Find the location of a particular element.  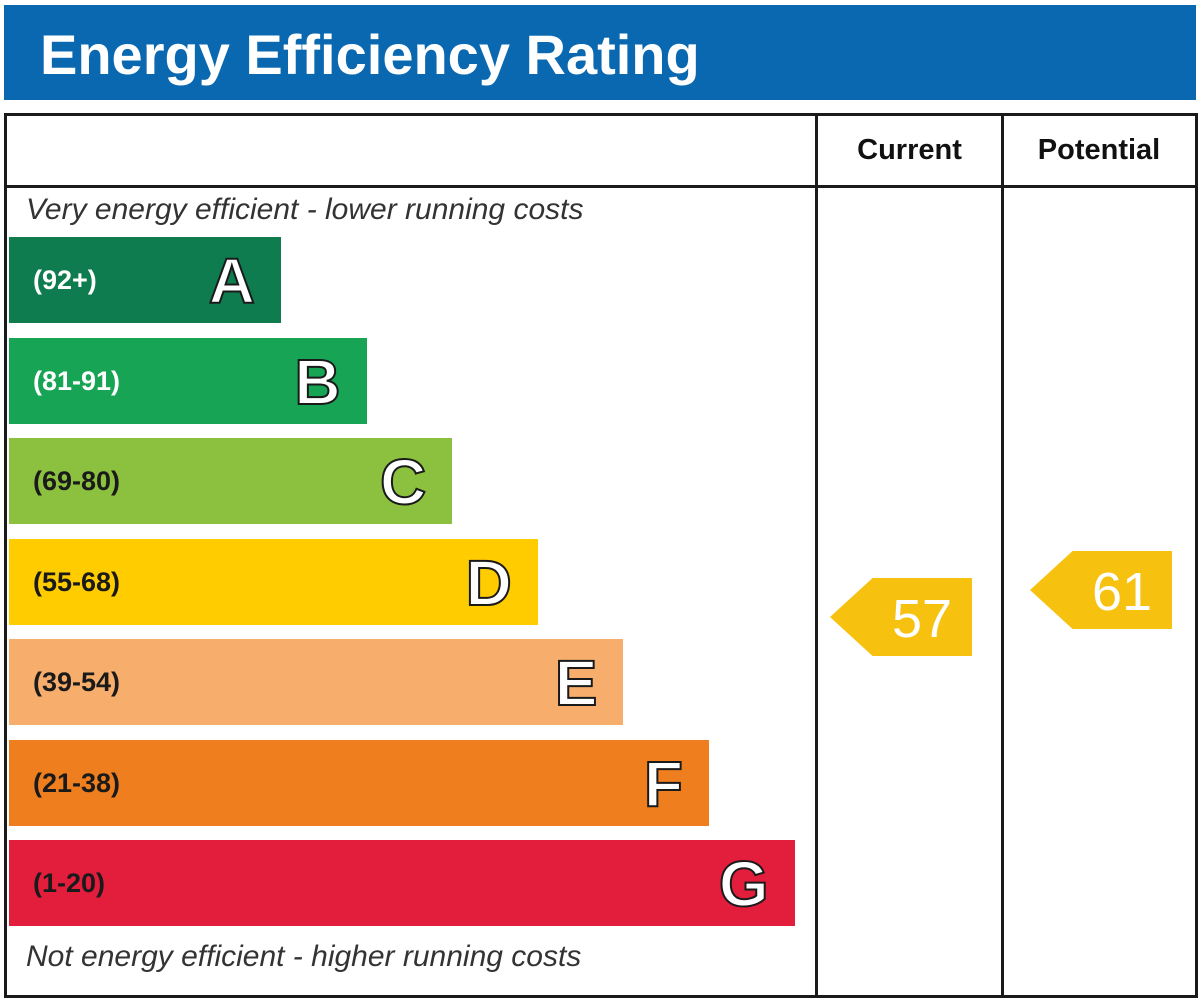

band-d-range: (55-68) is located at coordinates (77, 581).